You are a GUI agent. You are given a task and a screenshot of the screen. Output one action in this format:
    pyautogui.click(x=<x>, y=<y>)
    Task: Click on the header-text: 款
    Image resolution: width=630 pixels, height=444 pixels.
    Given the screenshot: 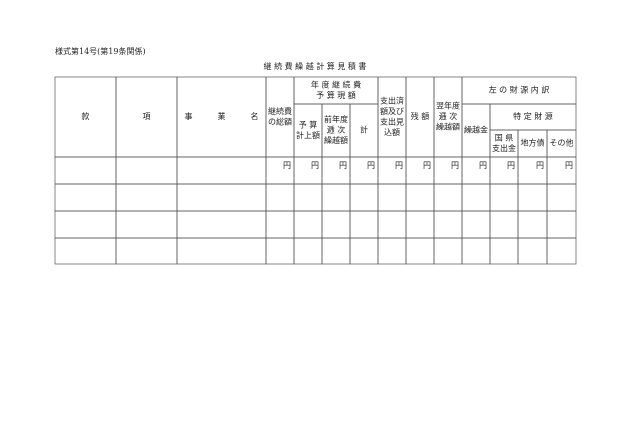 What is the action you would take?
    pyautogui.click(x=86, y=116)
    